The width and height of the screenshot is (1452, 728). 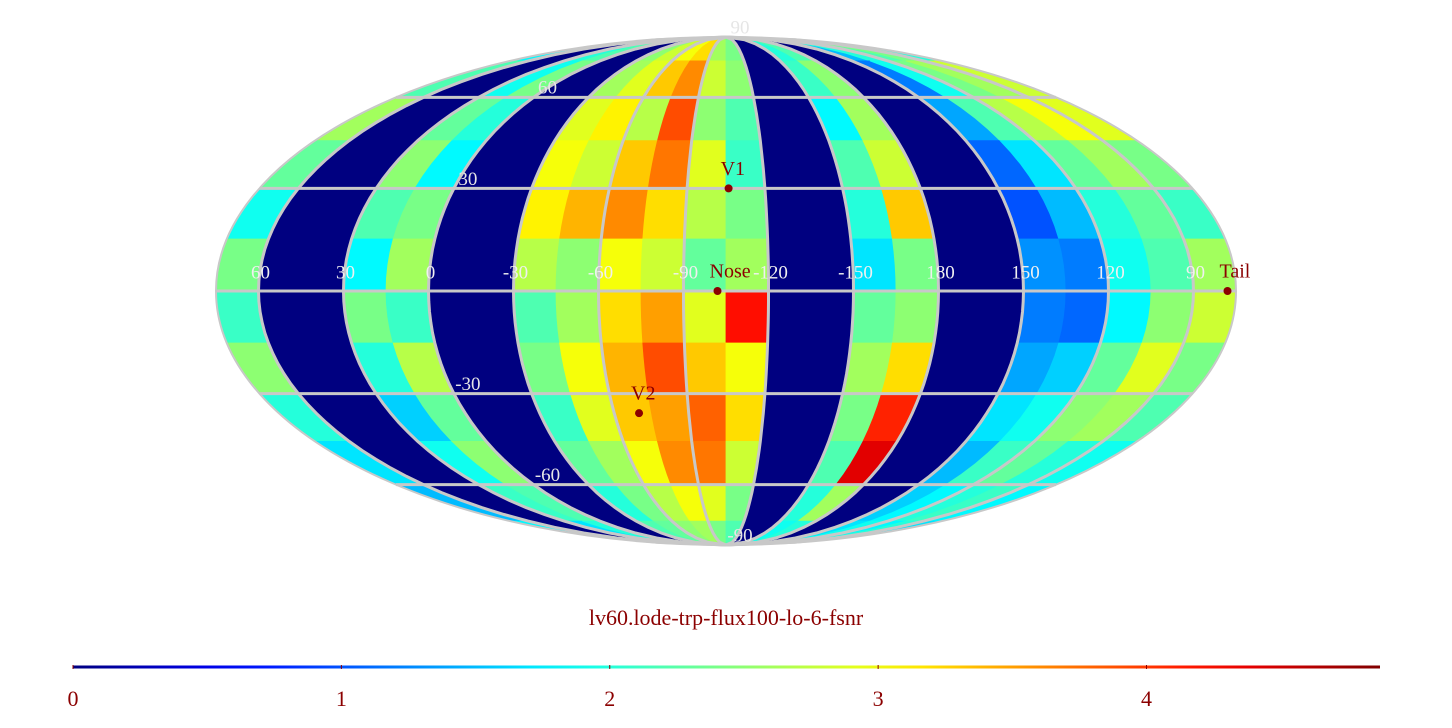 What do you see at coordinates (770, 272) in the screenshot?
I see `lon-tick-label: -120` at bounding box center [770, 272].